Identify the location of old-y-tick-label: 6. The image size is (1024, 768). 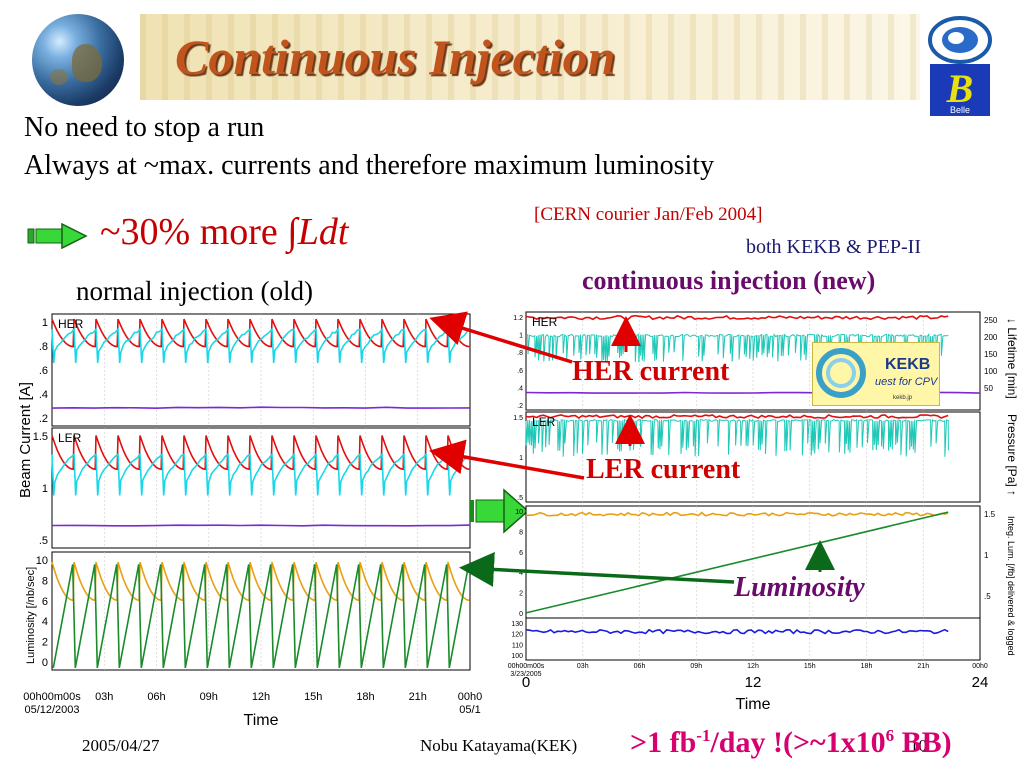
(45, 602).